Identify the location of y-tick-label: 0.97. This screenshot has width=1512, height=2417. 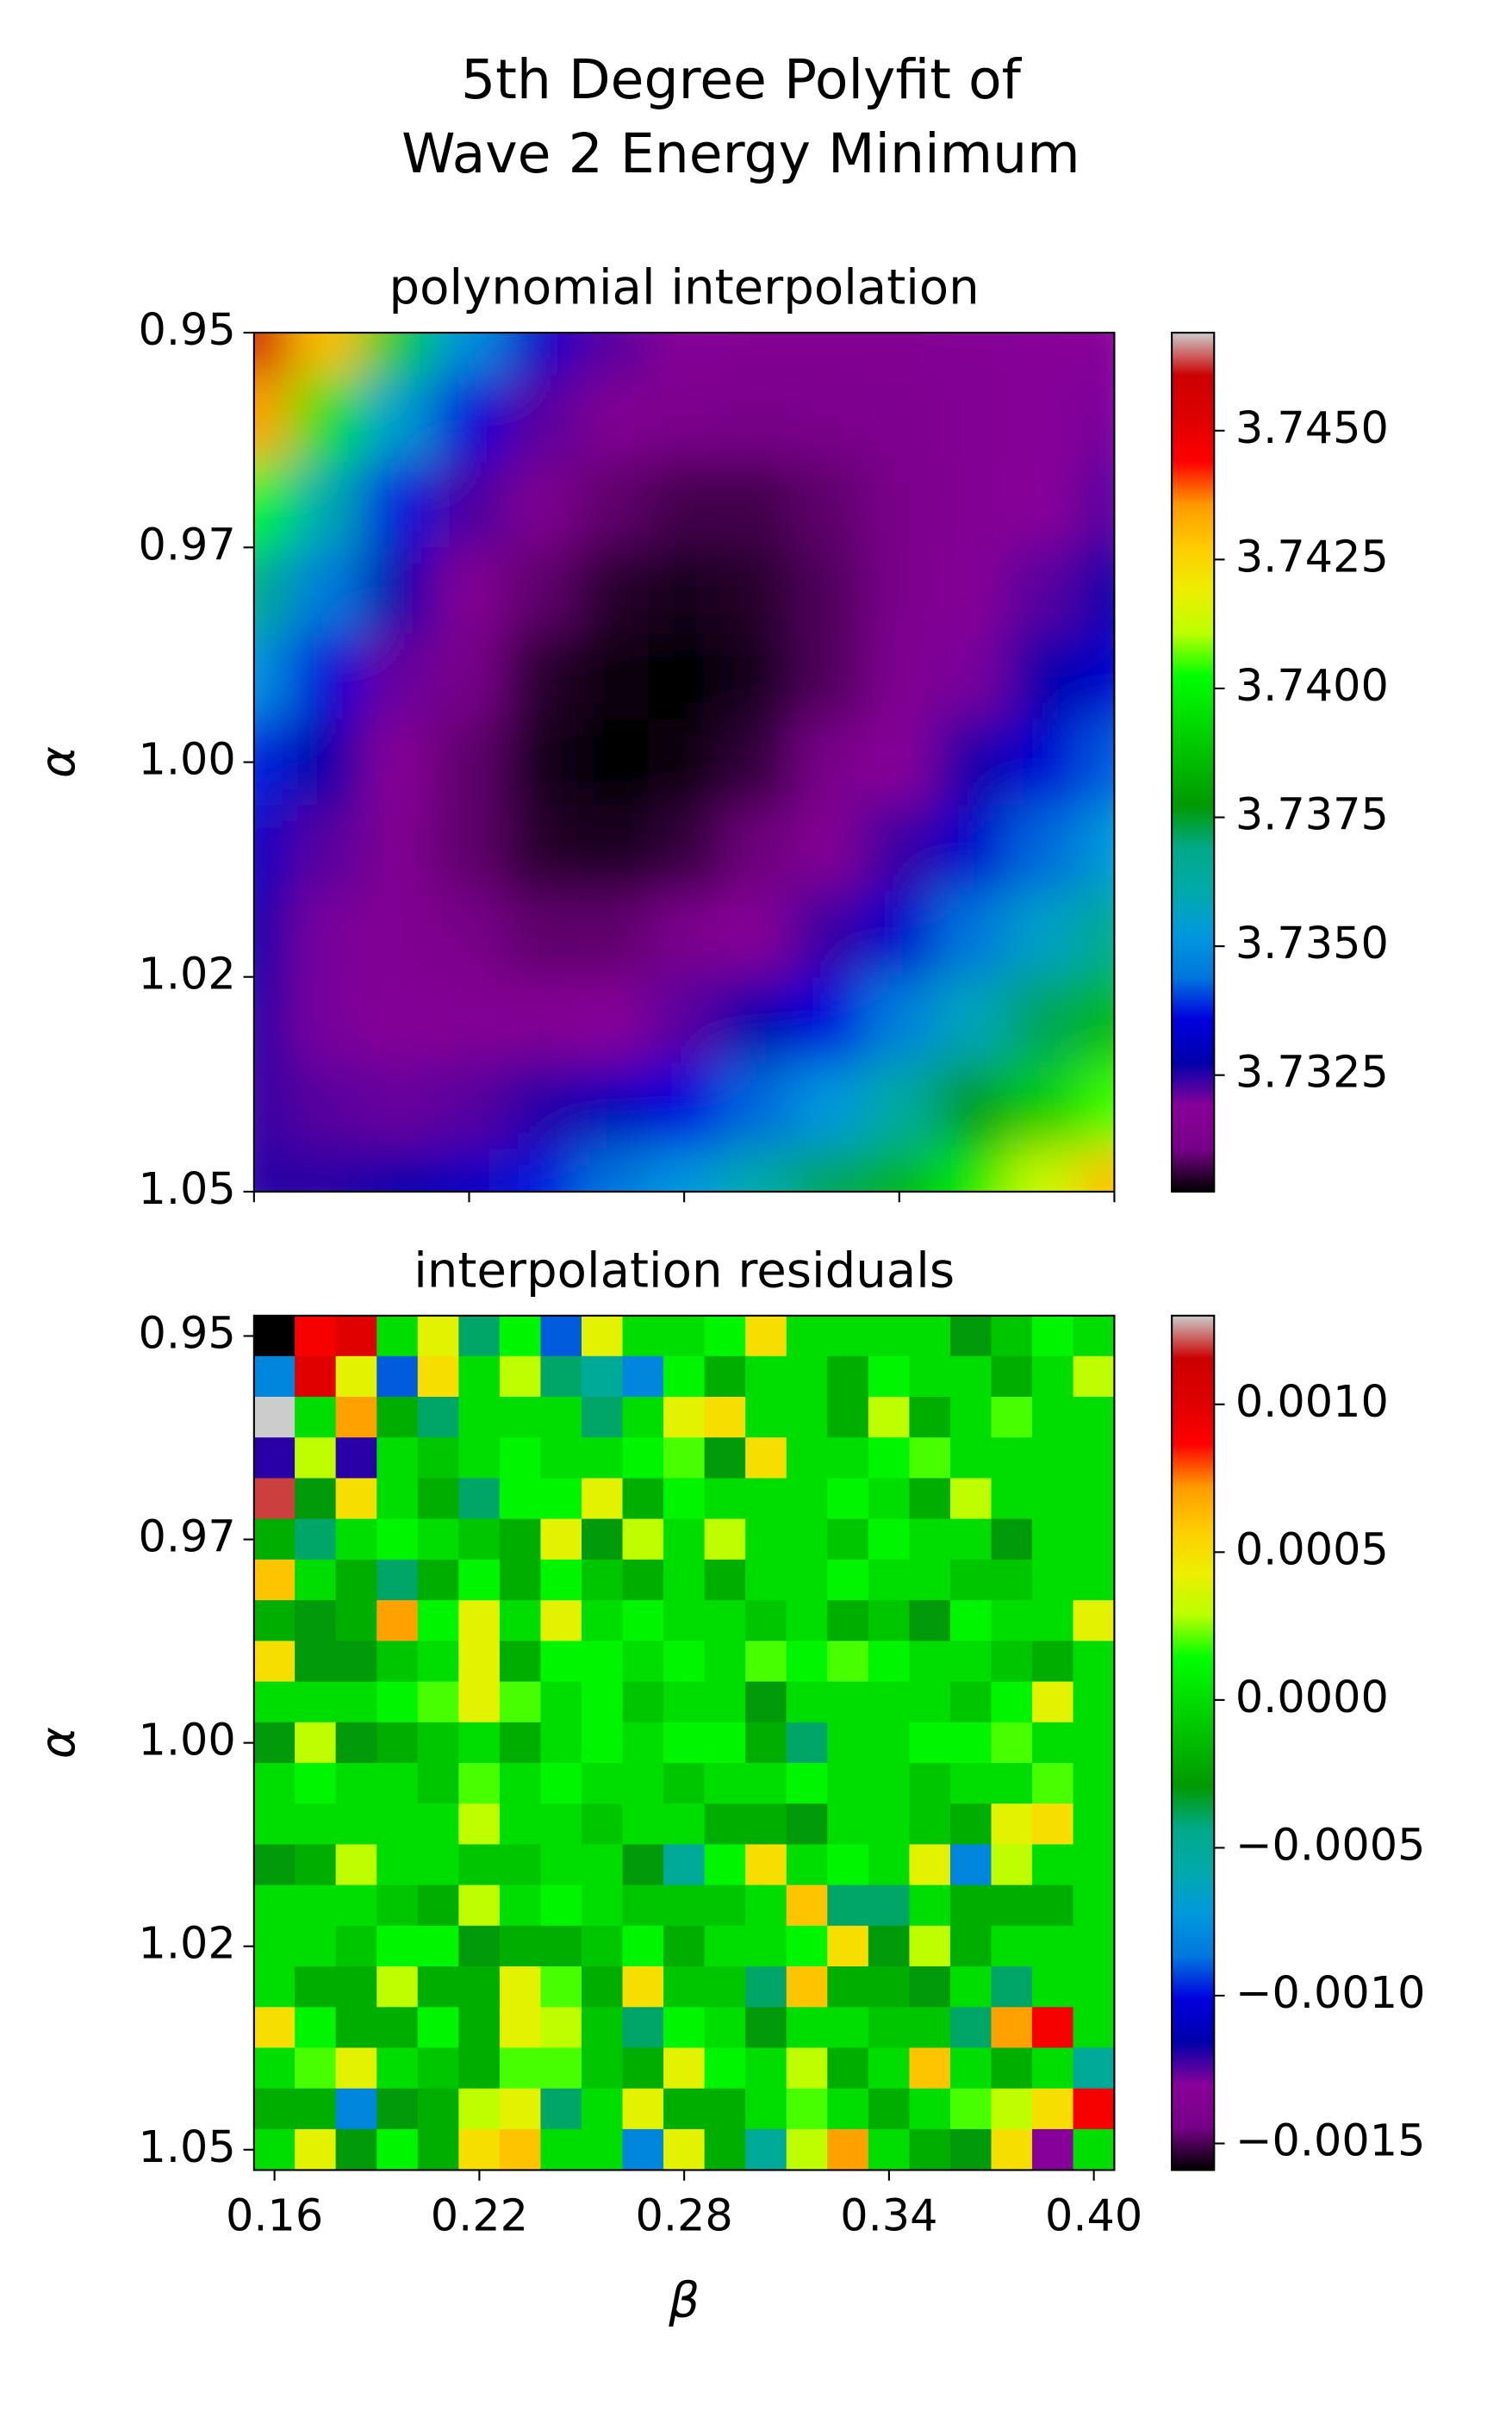
(188, 1537).